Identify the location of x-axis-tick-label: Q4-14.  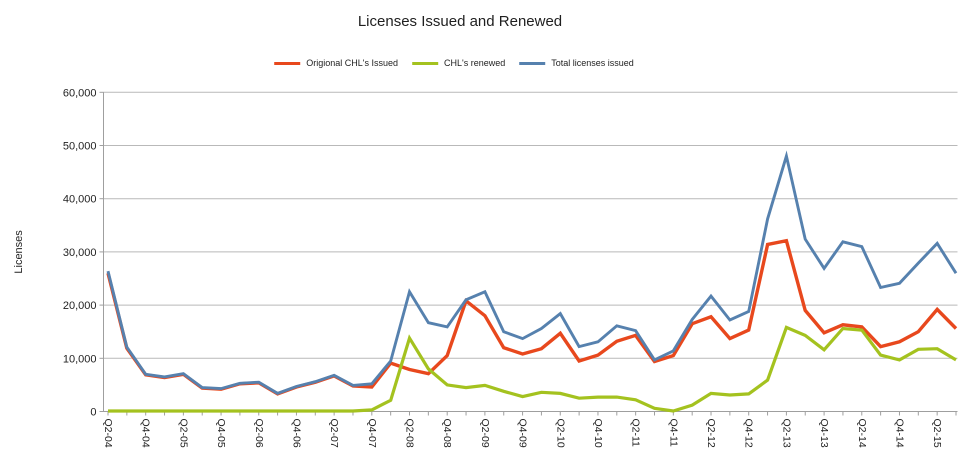
(899, 433).